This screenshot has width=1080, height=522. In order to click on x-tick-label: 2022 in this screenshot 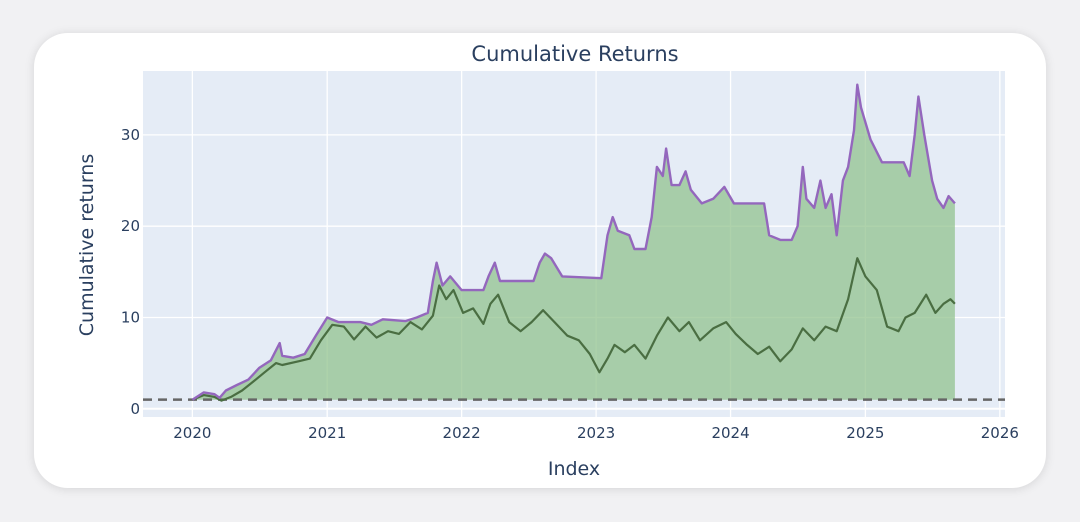, I will do `click(462, 433)`.